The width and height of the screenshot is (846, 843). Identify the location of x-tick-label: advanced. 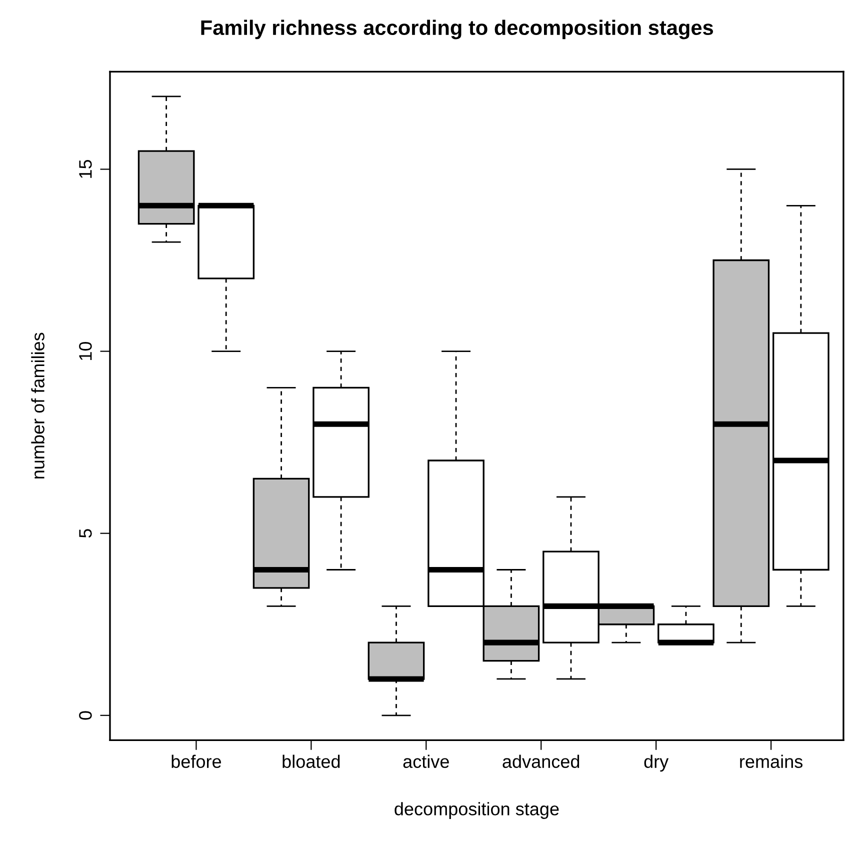
(541, 761).